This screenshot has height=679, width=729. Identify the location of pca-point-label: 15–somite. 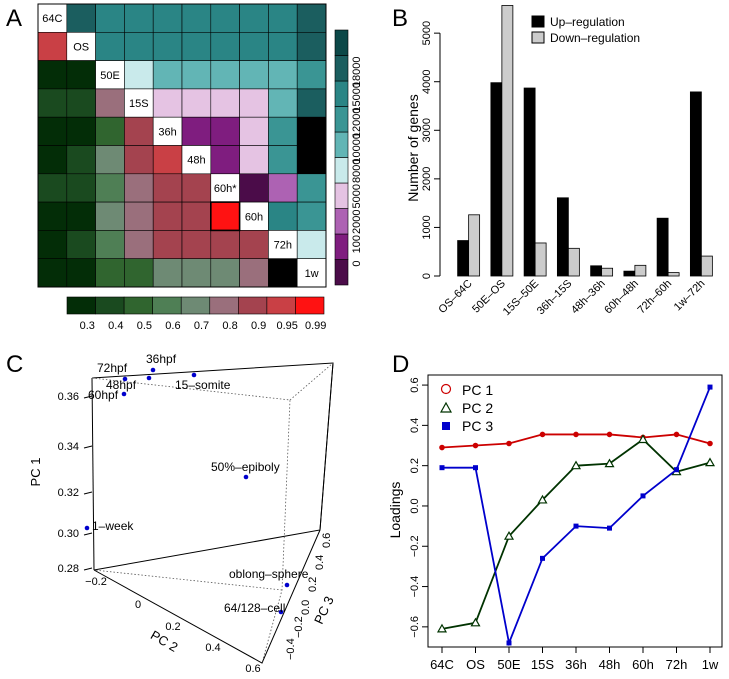
(203, 385).